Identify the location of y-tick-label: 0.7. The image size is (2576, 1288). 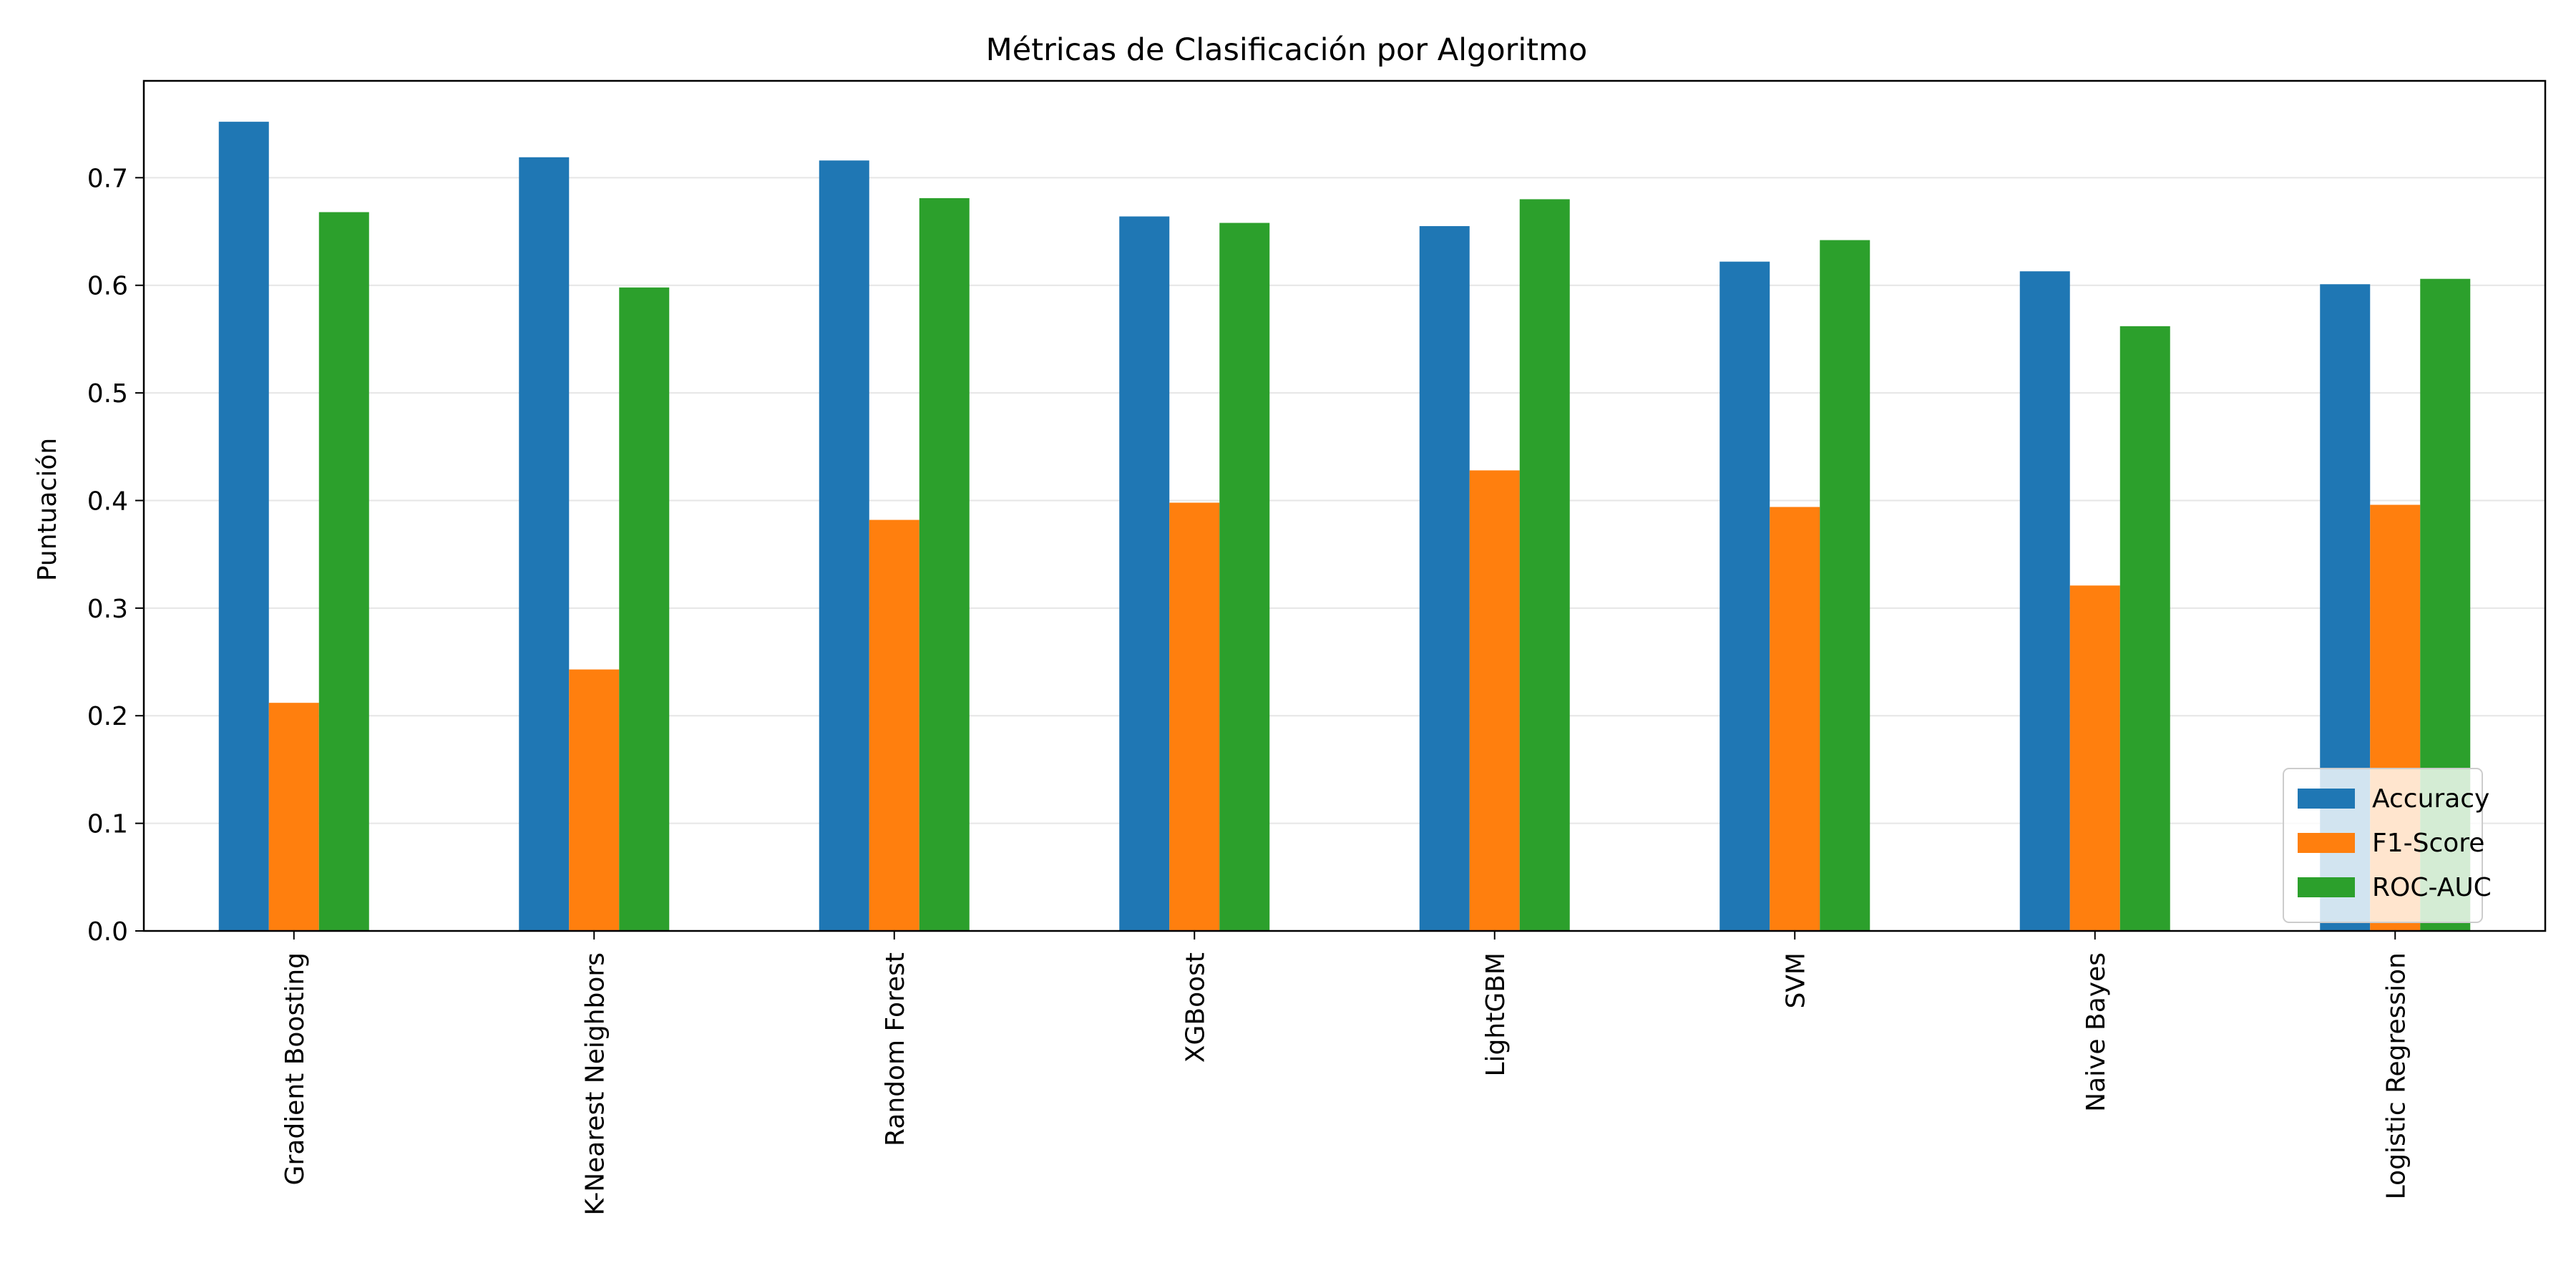
(107, 178).